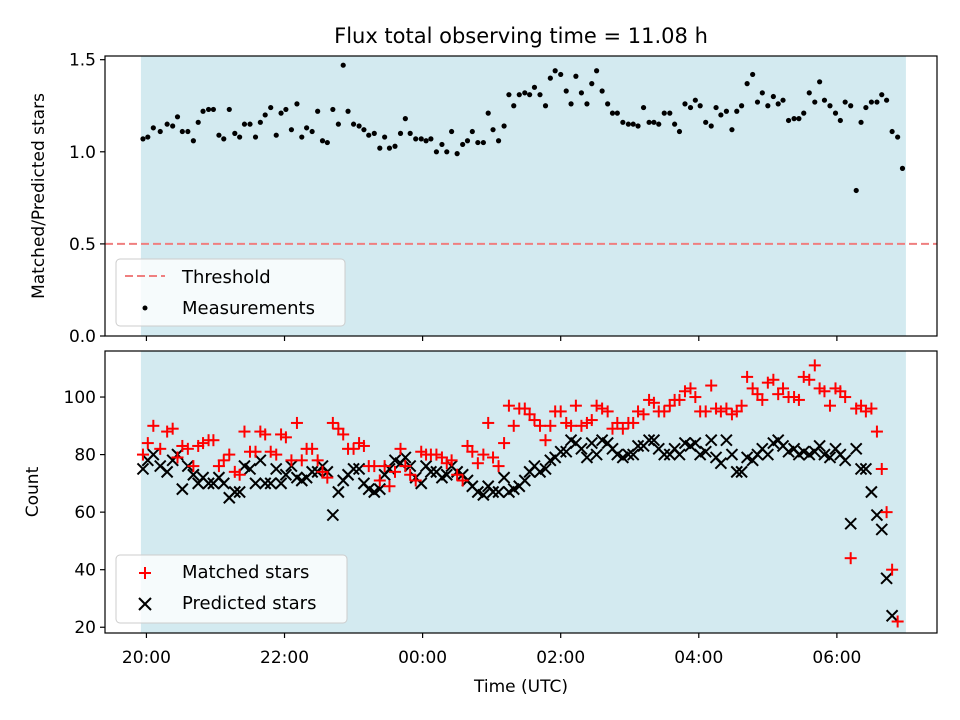 Image resolution: width=960 pixels, height=720 pixels. Describe the element at coordinates (521, 36) in the screenshot. I see `chart-title: Flux total observing time = 11.08 h` at that location.